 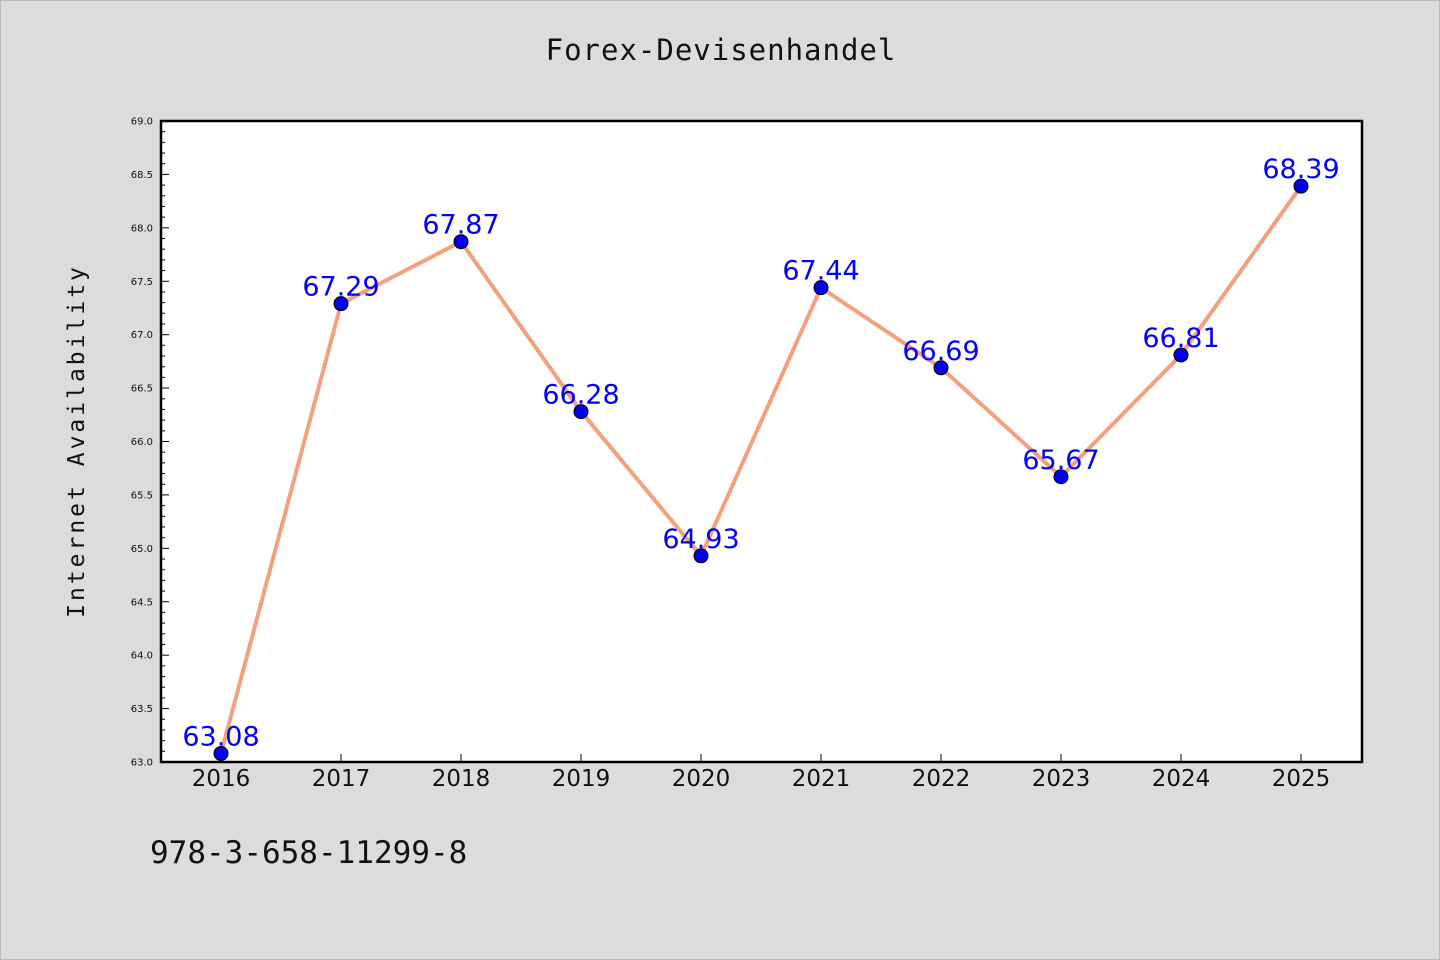 What do you see at coordinates (341, 779) in the screenshot?
I see `x-tick-label: 2017` at bounding box center [341, 779].